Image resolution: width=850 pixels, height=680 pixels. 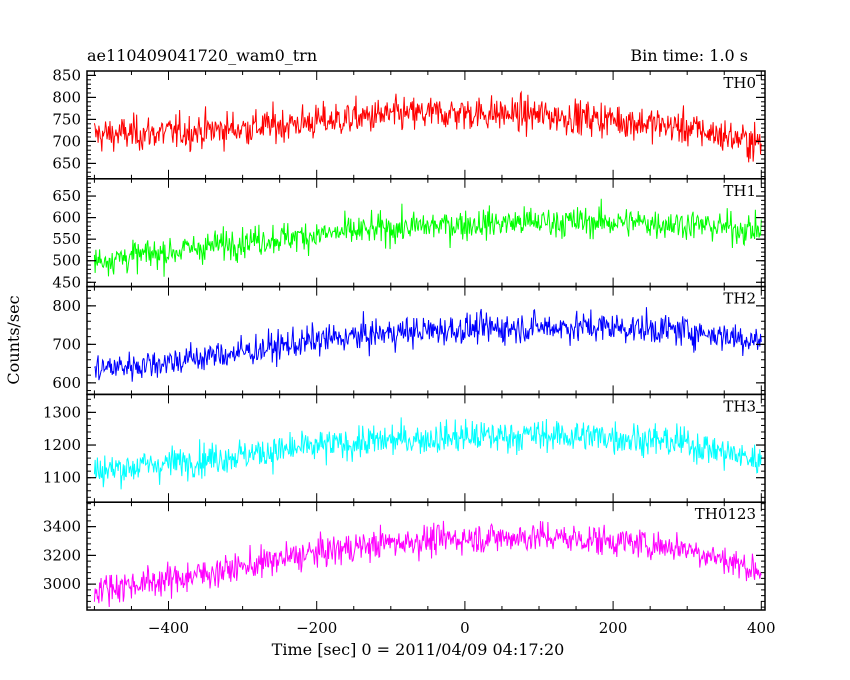 I want to click on panel-th1: 450 500 550 600 650 TH1, so click(x=409, y=234).